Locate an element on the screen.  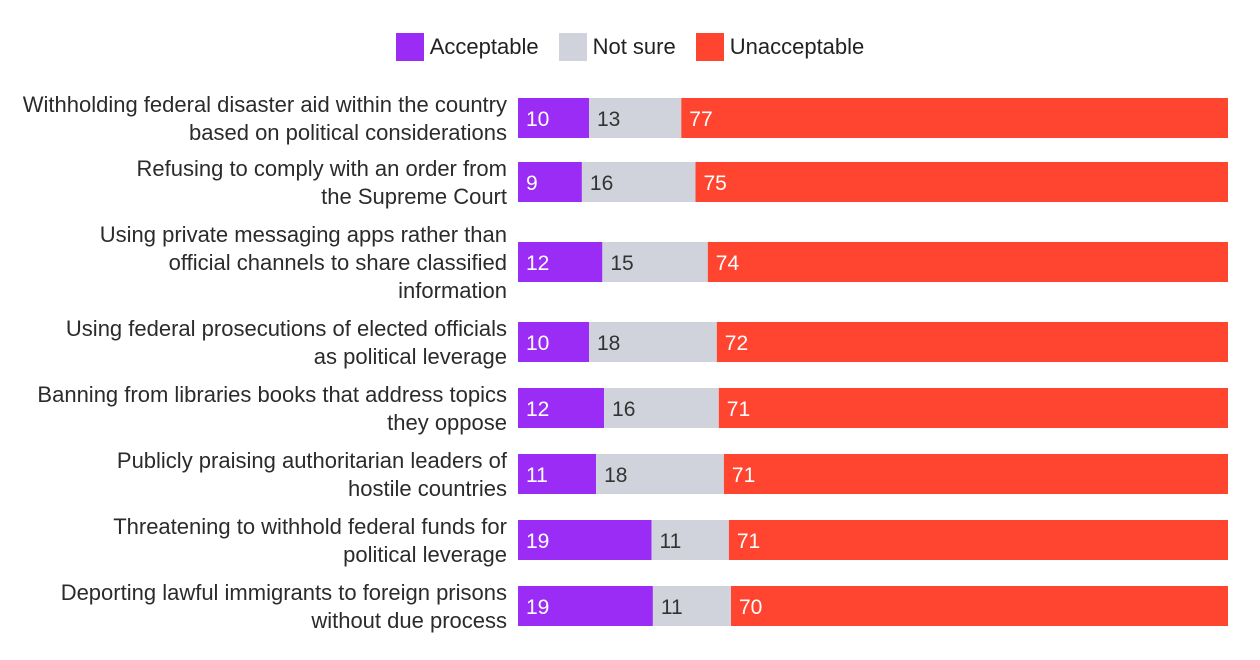
legend: Acceptable Not sure Unacceptable is located at coordinates (630, 47).